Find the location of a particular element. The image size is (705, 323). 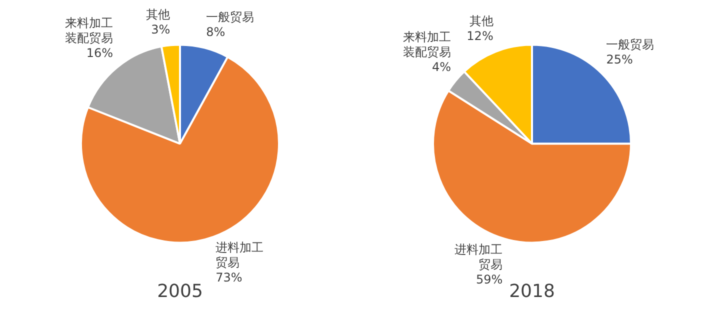

text: 2018 is located at coordinates (532, 291).